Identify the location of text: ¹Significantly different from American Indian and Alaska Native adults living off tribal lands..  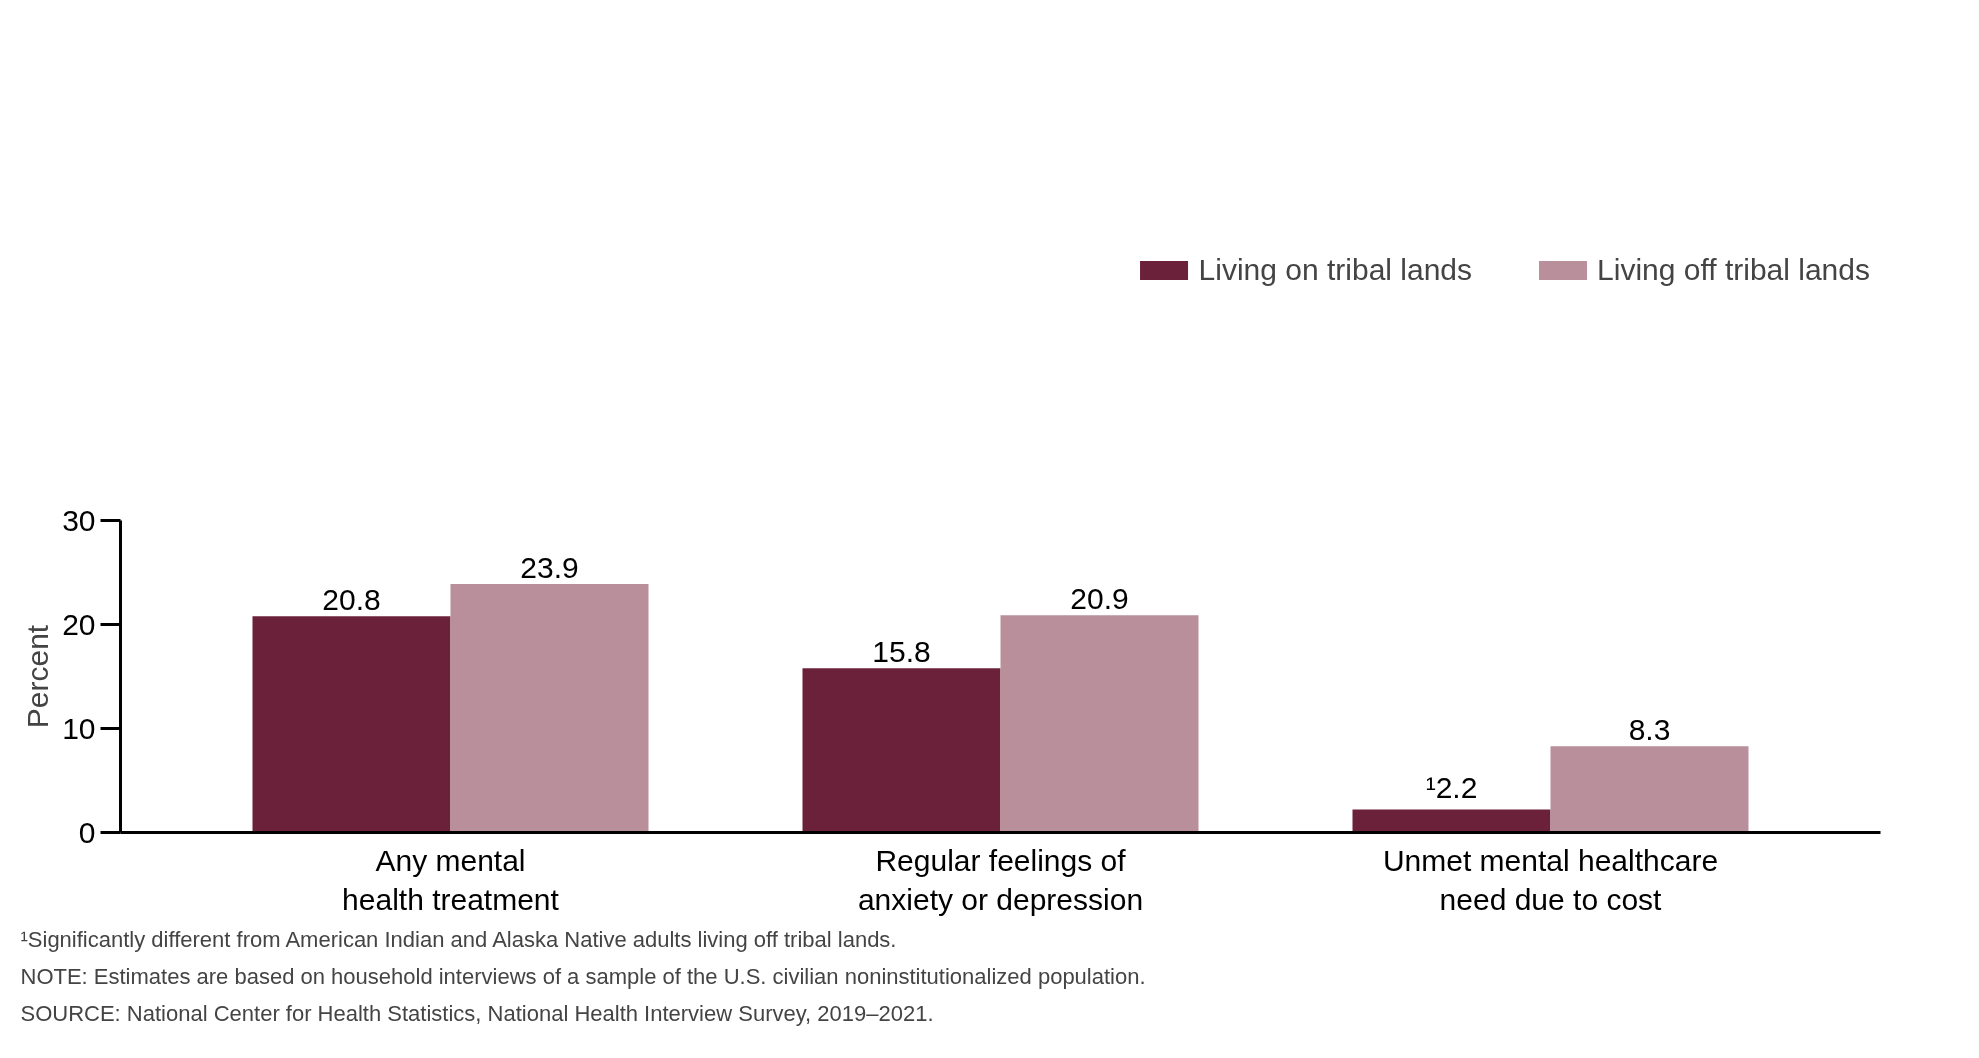
(458, 939).